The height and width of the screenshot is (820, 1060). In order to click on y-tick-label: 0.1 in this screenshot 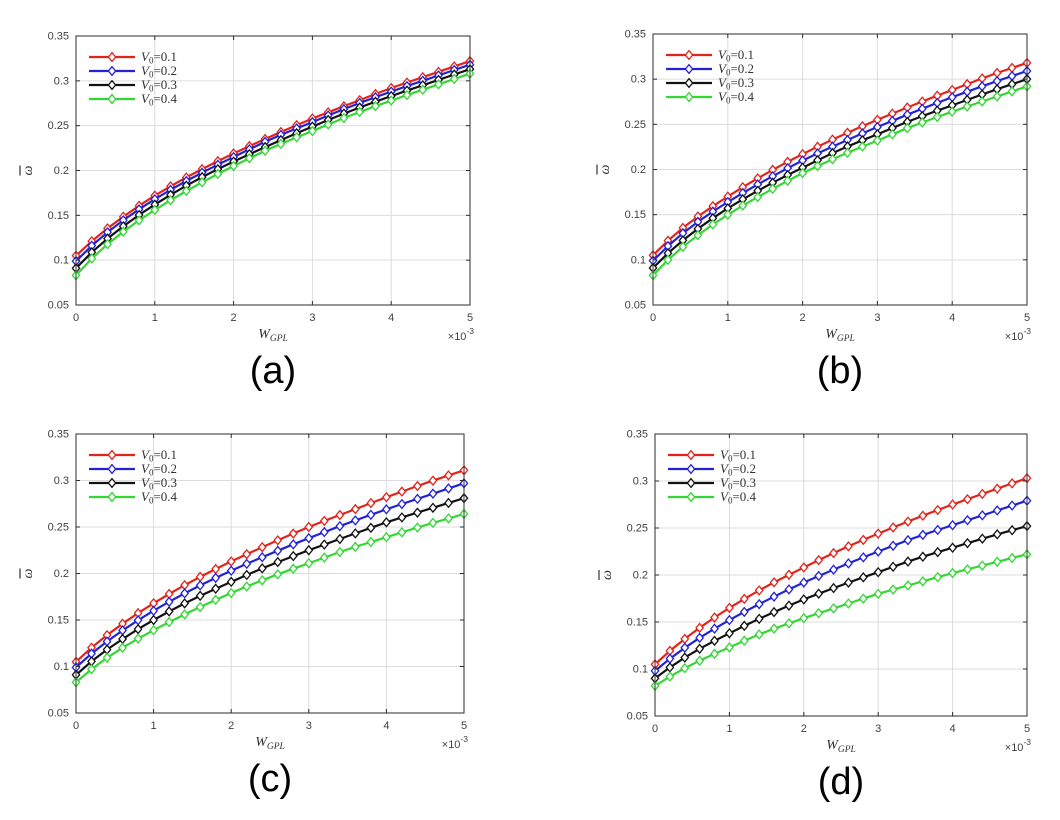, I will do `click(61, 261)`.